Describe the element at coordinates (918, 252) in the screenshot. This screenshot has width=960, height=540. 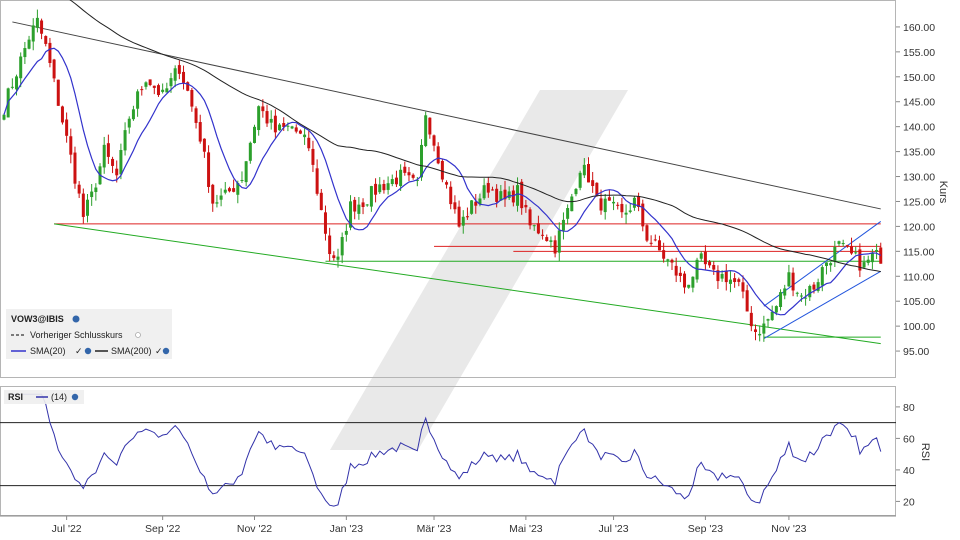
I see `price-tick-label: 115.00` at that location.